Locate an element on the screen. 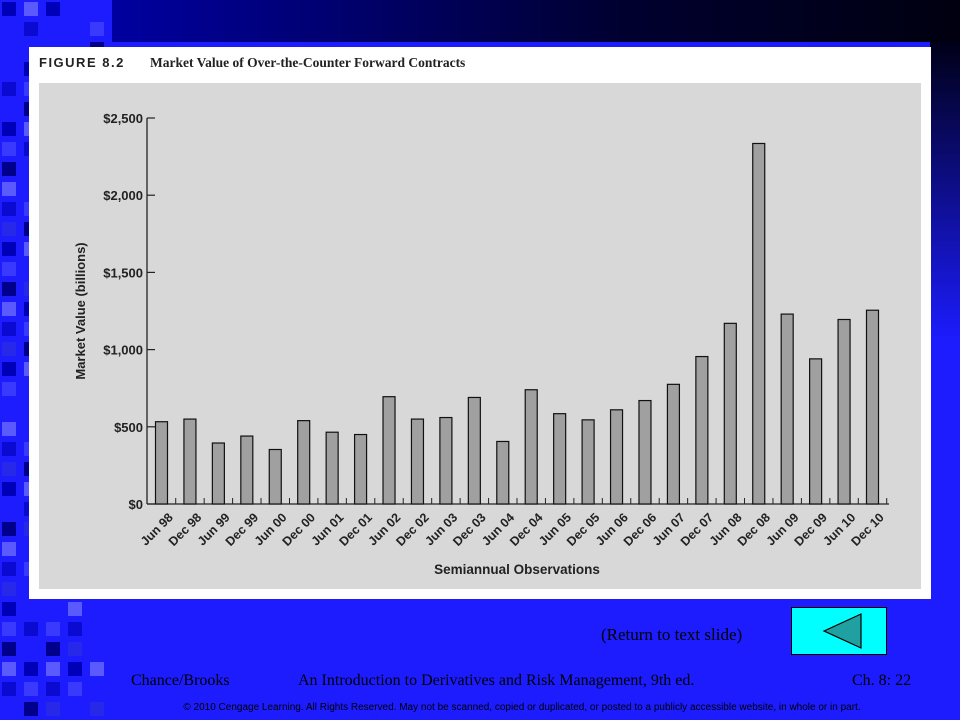  footer-author: Chance/Brooks is located at coordinates (180, 681).